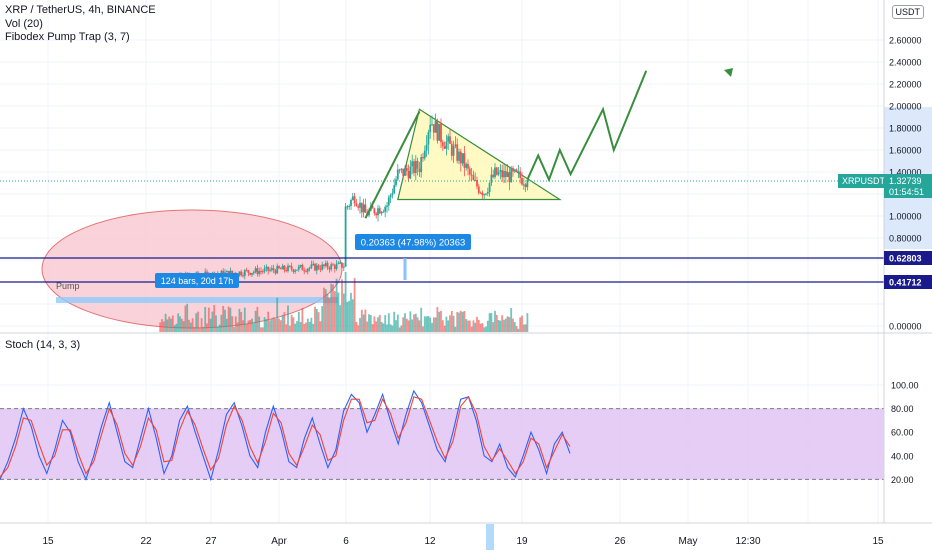  Describe the element at coordinates (490, 537) in the screenshot. I see `time-selection-marker` at that location.